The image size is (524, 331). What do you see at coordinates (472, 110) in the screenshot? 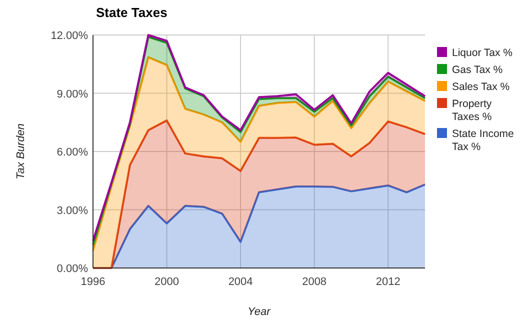
I see `legend-label: Property Taxes %` at bounding box center [472, 110].